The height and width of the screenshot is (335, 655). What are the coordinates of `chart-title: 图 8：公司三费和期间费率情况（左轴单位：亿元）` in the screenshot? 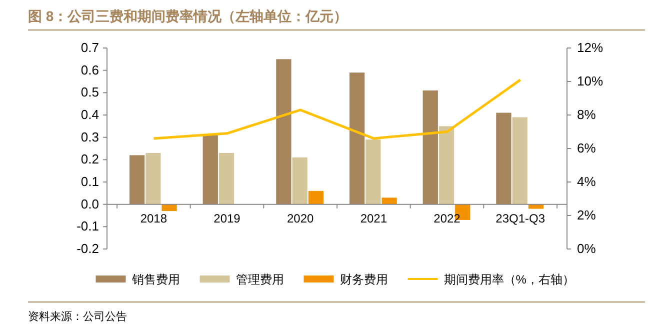 It's located at (188, 16).